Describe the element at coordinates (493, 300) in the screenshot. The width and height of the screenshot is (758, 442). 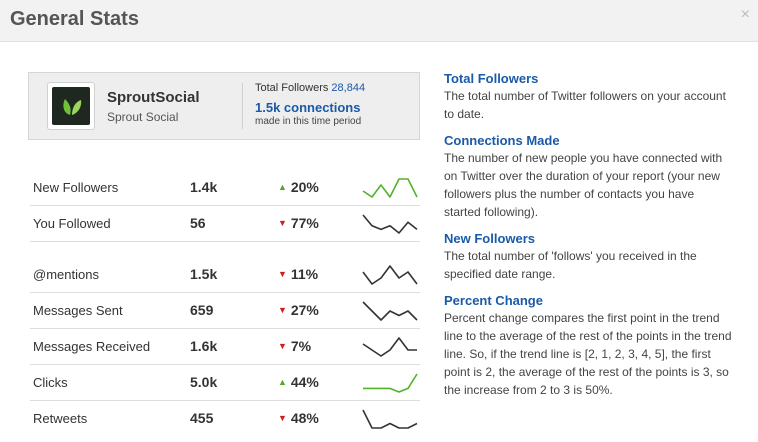
I see `glossary-title: Percent Change` at that location.